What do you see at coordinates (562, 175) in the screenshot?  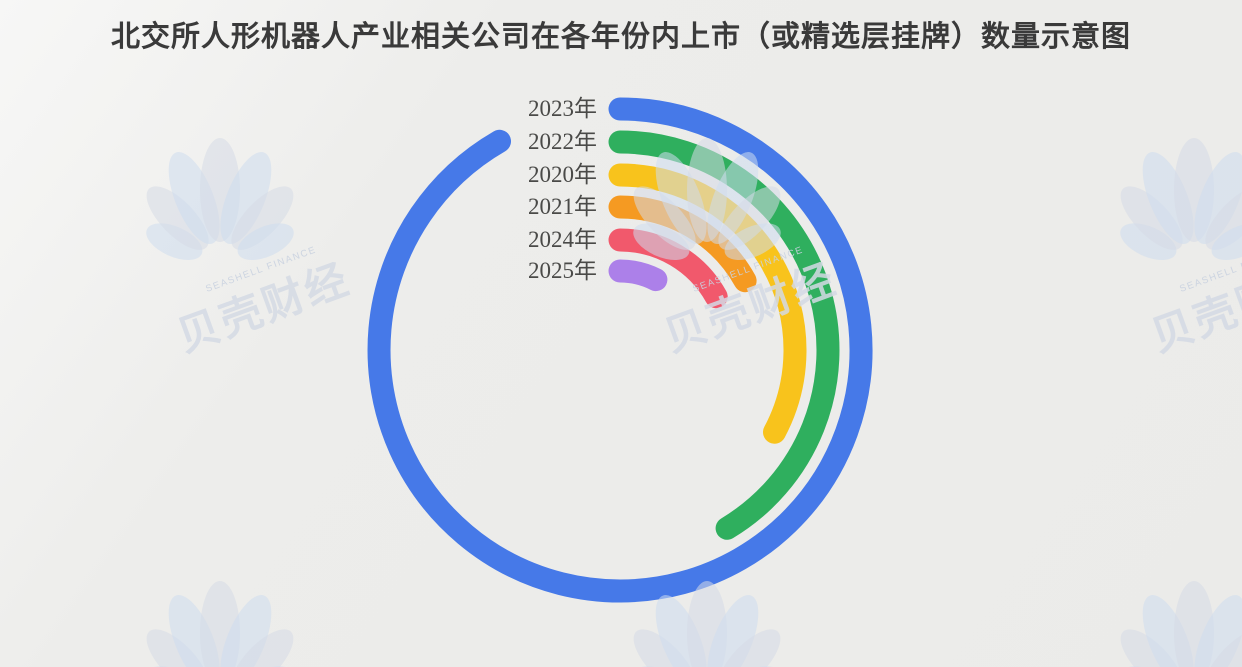 I see `year-label: 2020年` at bounding box center [562, 175].